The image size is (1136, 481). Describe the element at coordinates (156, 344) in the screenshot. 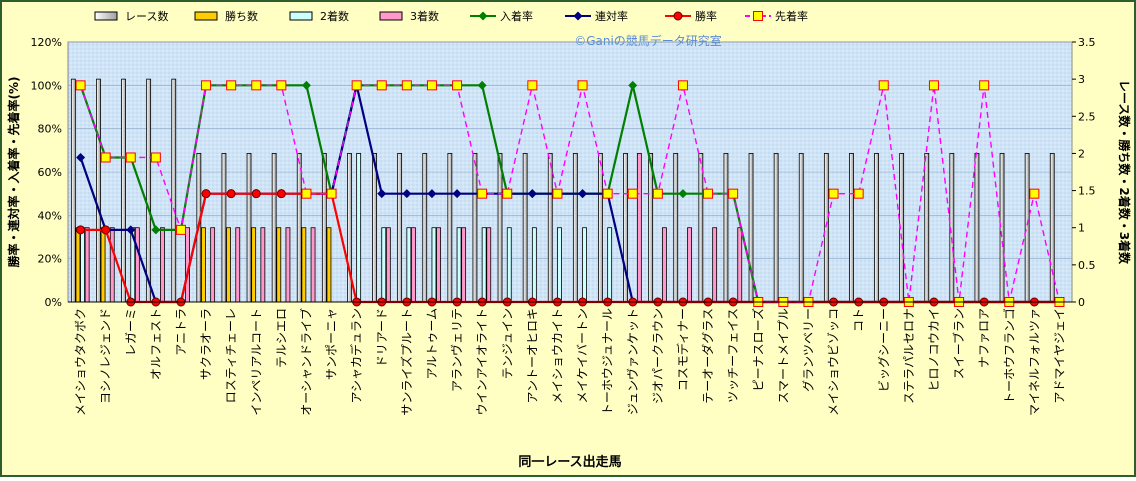

I see `x-tick-label: オルフェスト` at that location.